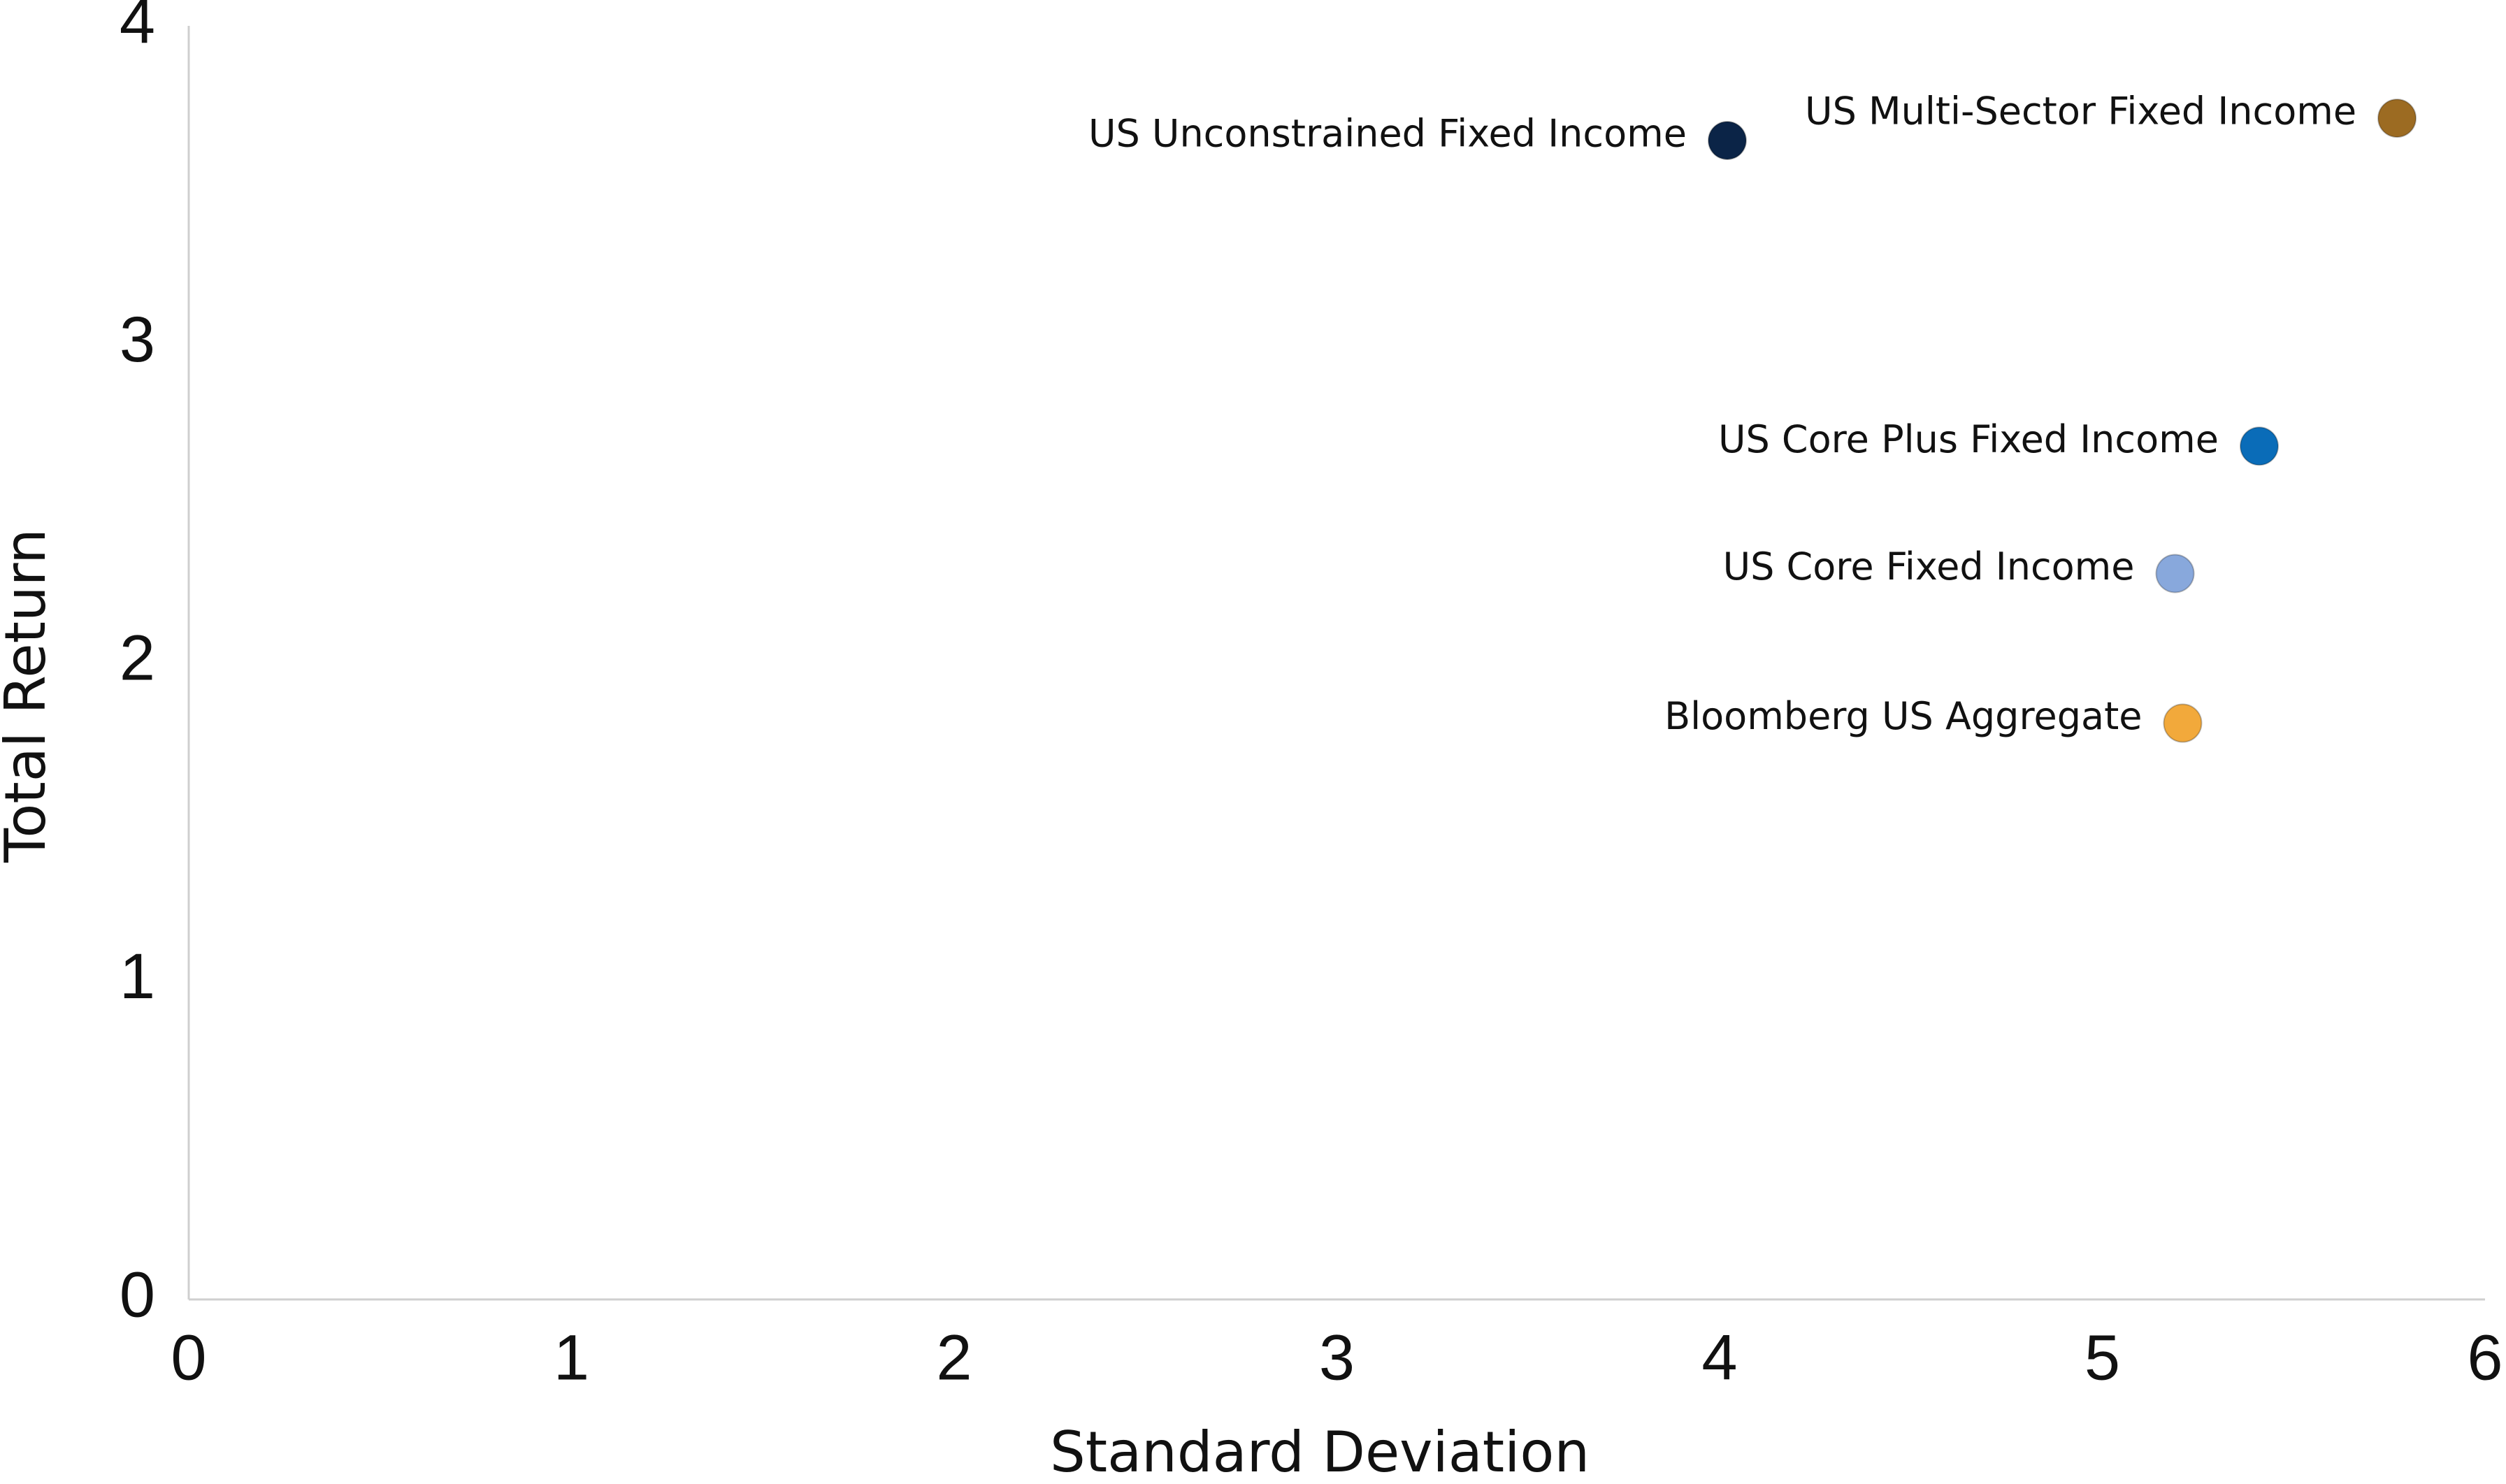 The height and width of the screenshot is (1484, 2506). Describe the element at coordinates (137, 976) in the screenshot. I see `y-tick-label: 1` at that location.